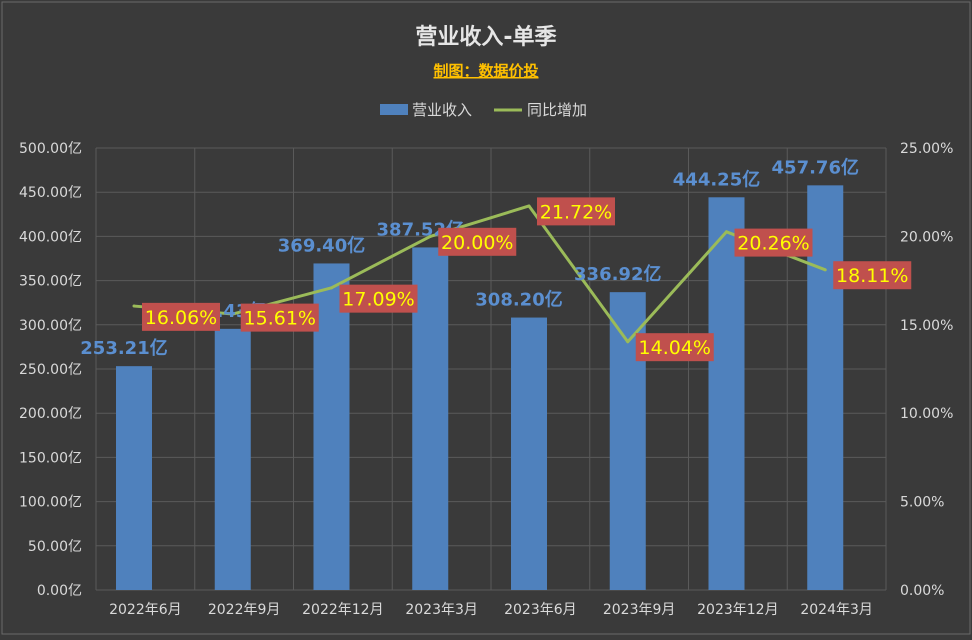  Describe the element at coordinates (485, 37) in the screenshot. I see `chart-title: 营业收入-单季` at that location.